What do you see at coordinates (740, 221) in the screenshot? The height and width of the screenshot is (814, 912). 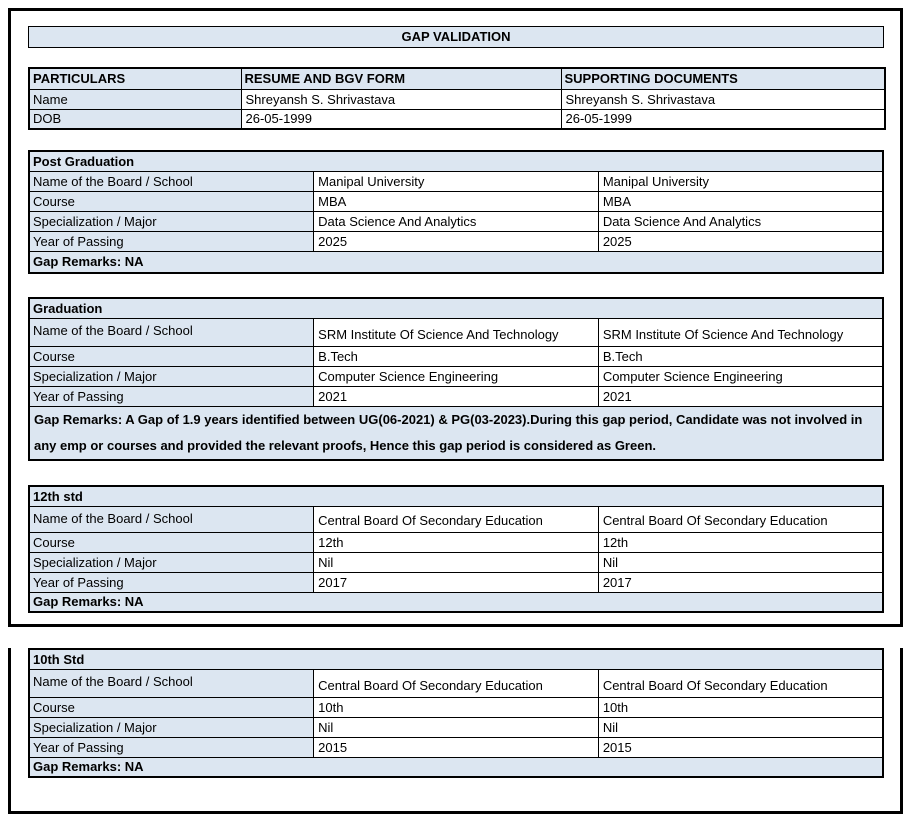 I see `supporting-value-cell: Data Science And Analytics` at bounding box center [740, 221].